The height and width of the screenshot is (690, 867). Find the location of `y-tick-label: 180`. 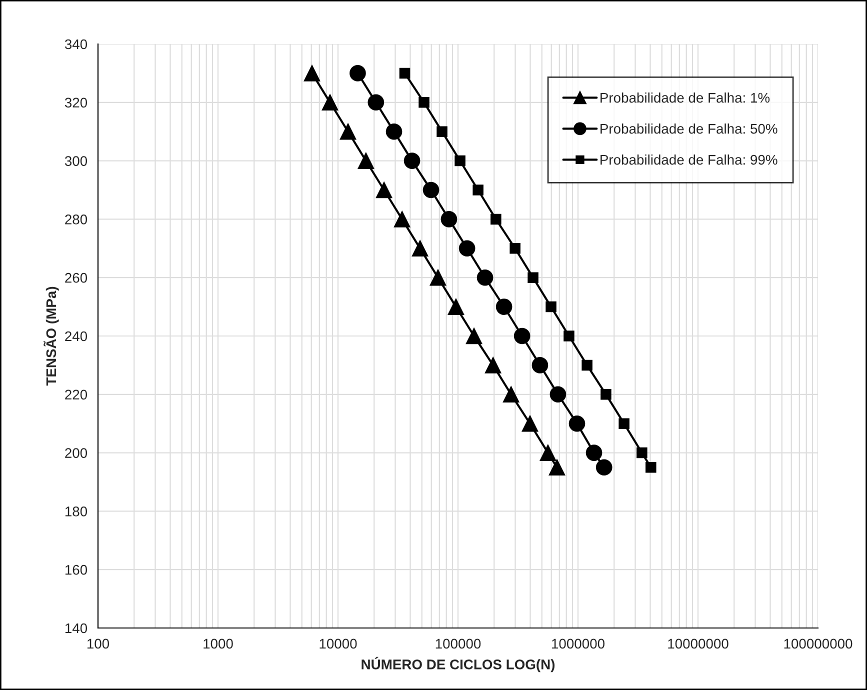

y-tick-label: 180 is located at coordinates (76, 511).